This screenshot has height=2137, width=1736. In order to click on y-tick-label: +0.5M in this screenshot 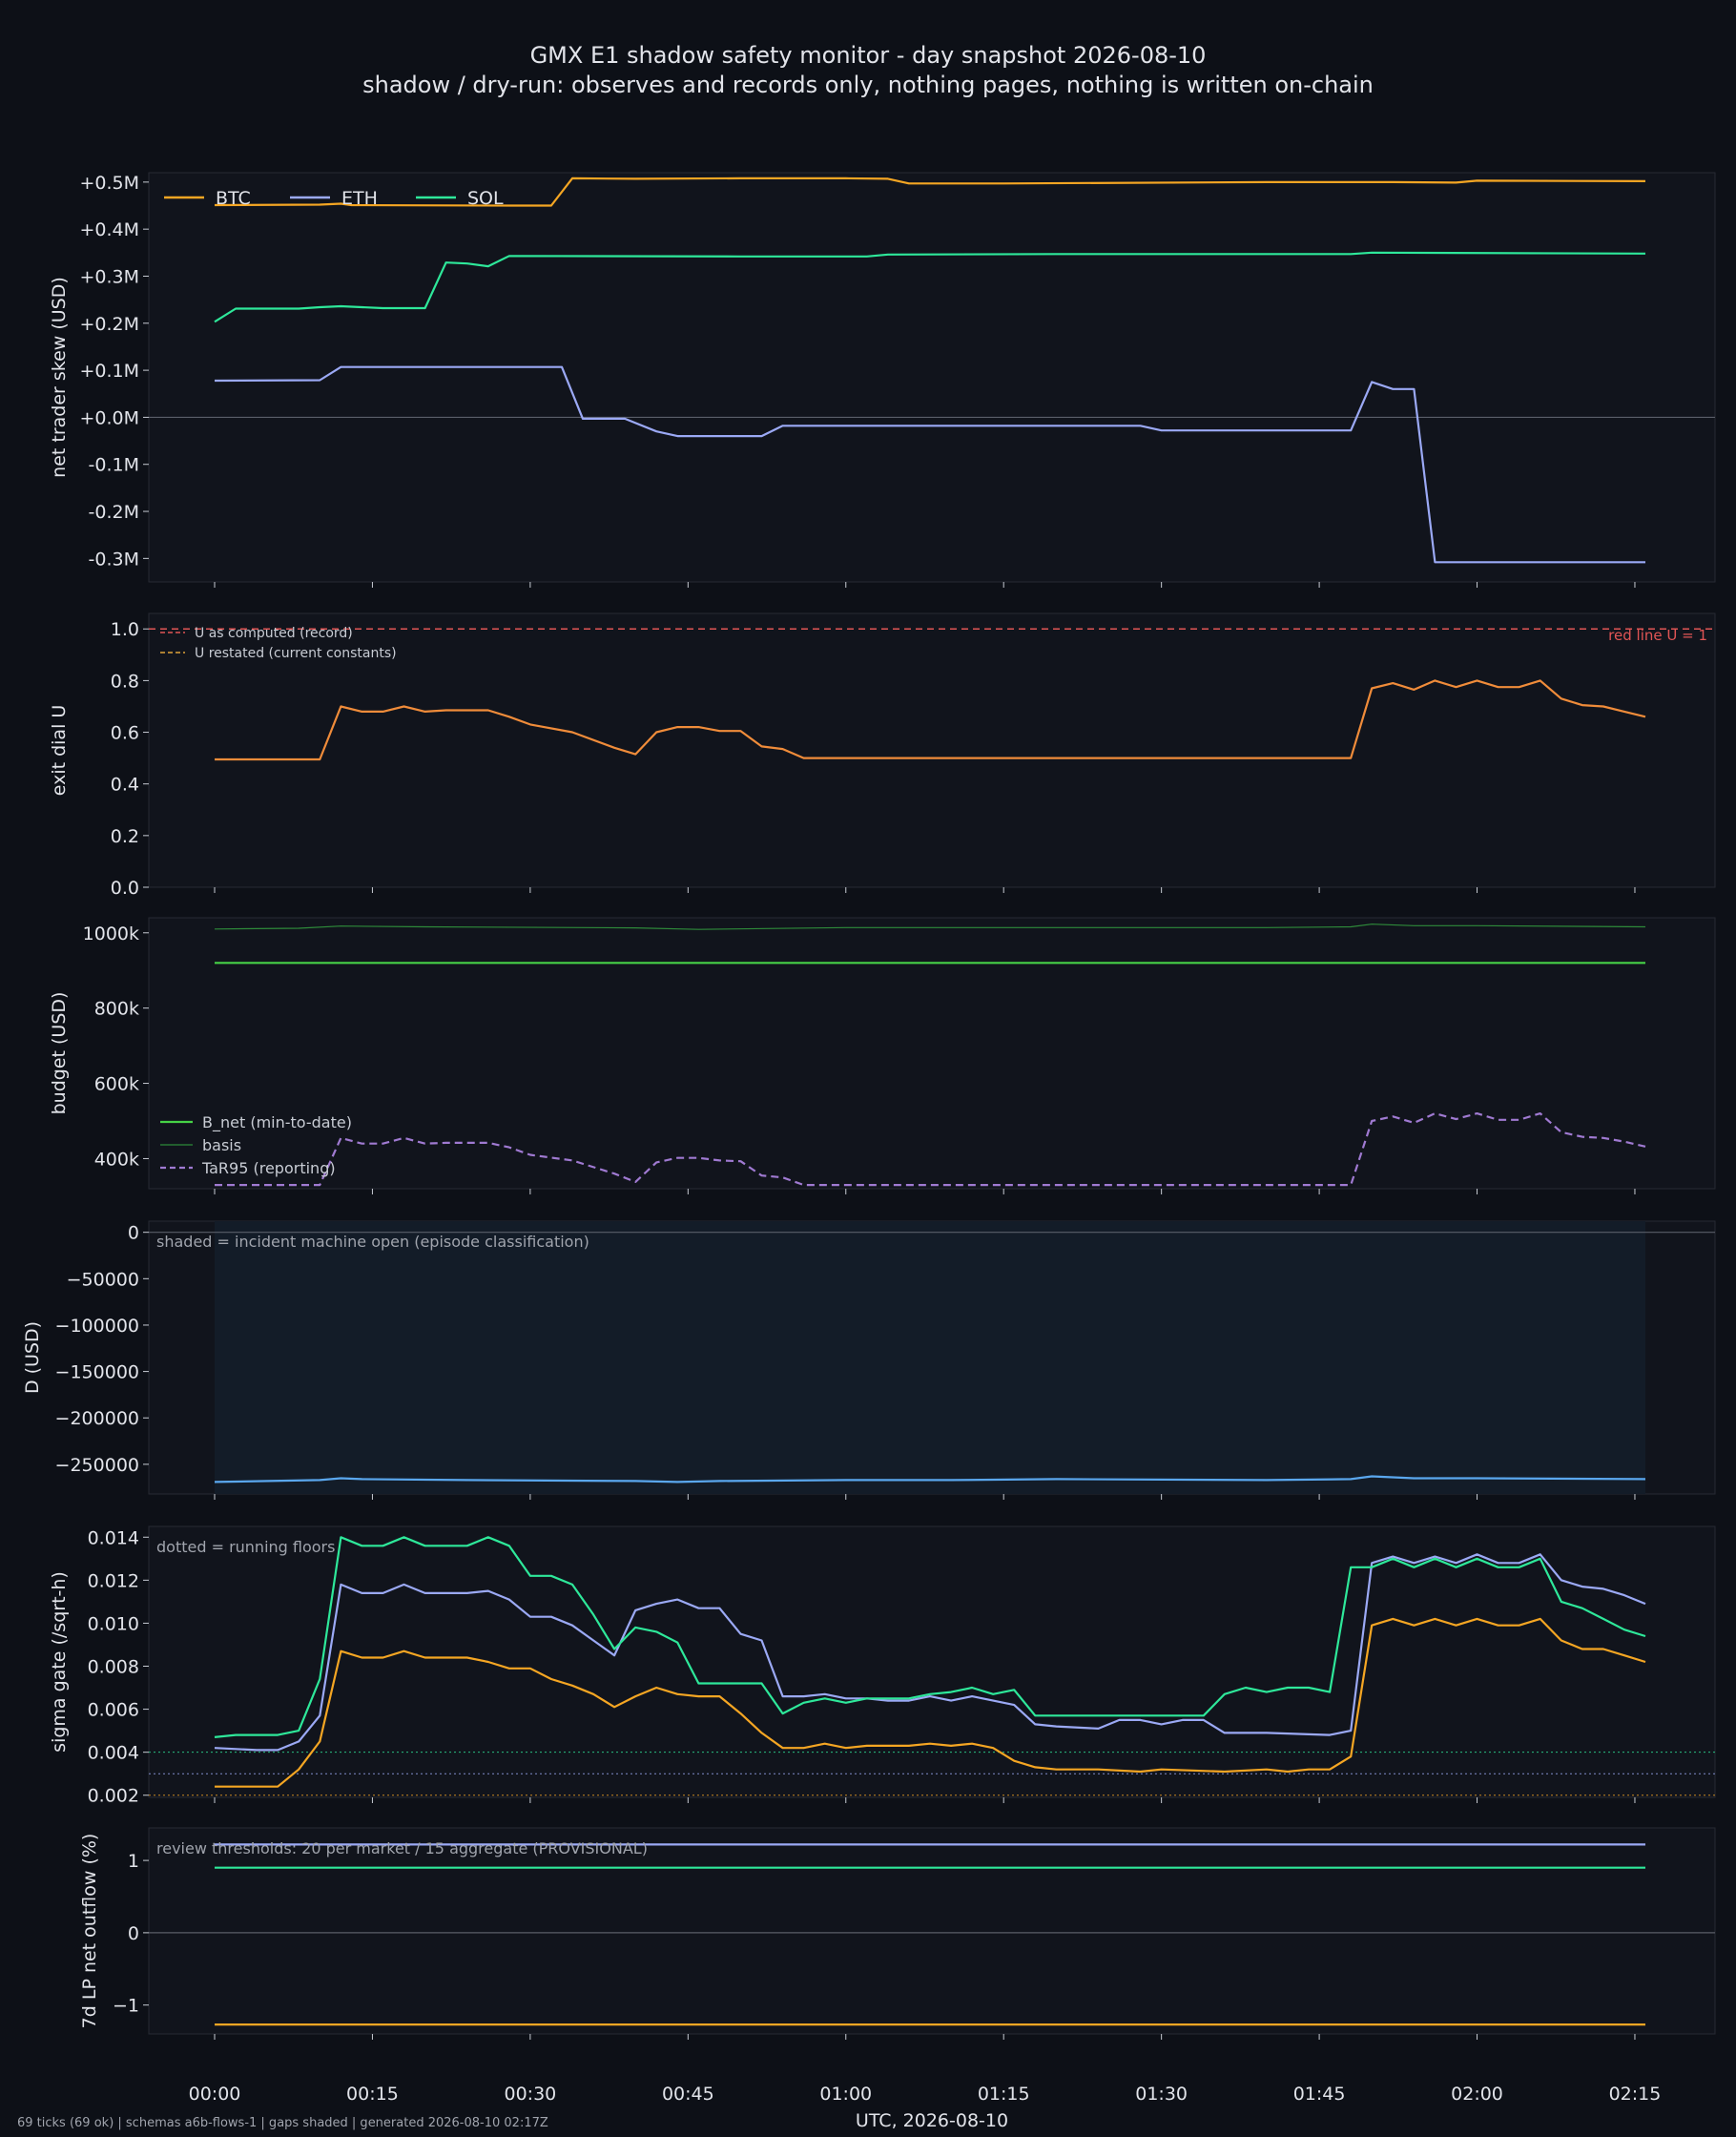, I will do `click(109, 183)`.